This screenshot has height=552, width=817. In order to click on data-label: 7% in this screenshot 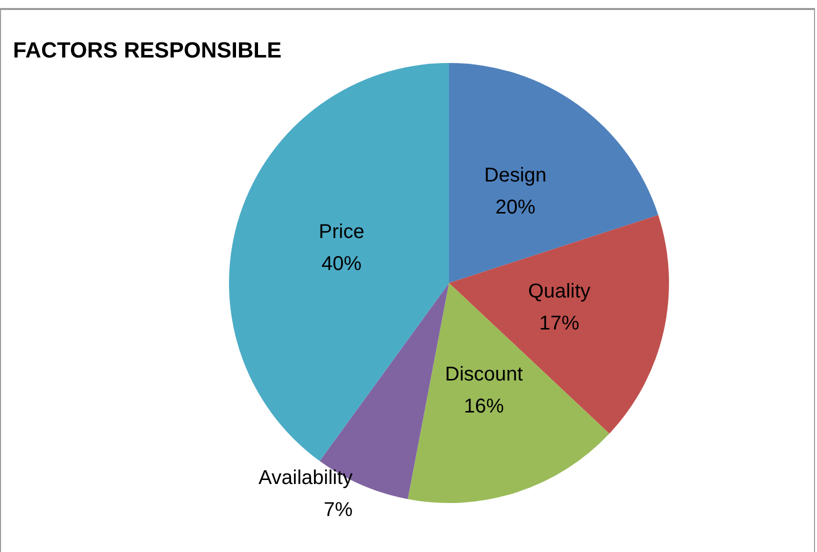, I will do `click(338, 510)`.